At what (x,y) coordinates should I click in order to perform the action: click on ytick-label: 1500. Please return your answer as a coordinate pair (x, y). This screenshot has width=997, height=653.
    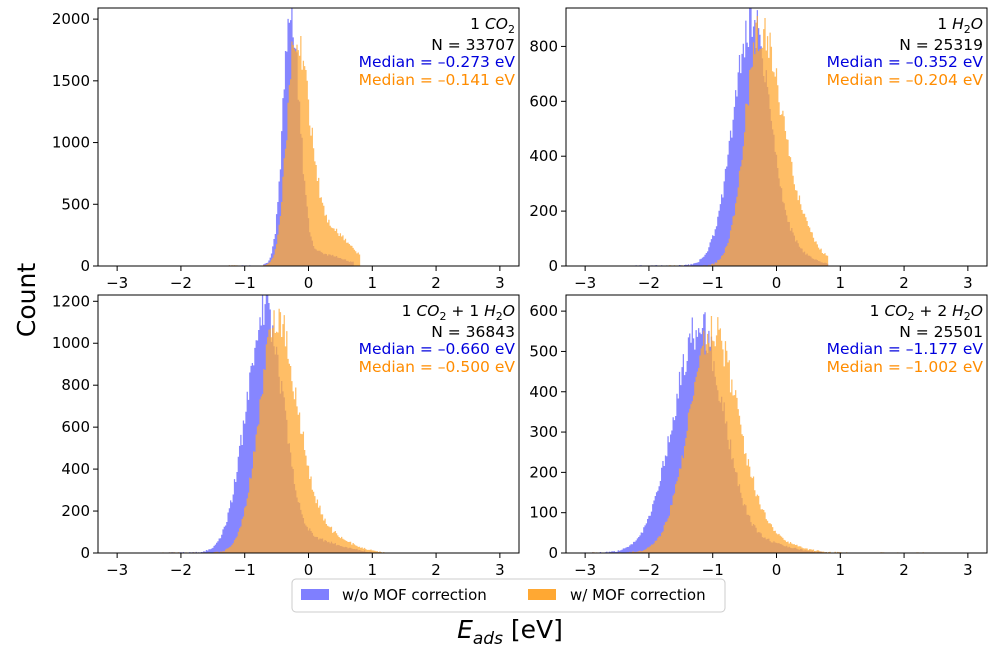
    Looking at the image, I should click on (71, 81).